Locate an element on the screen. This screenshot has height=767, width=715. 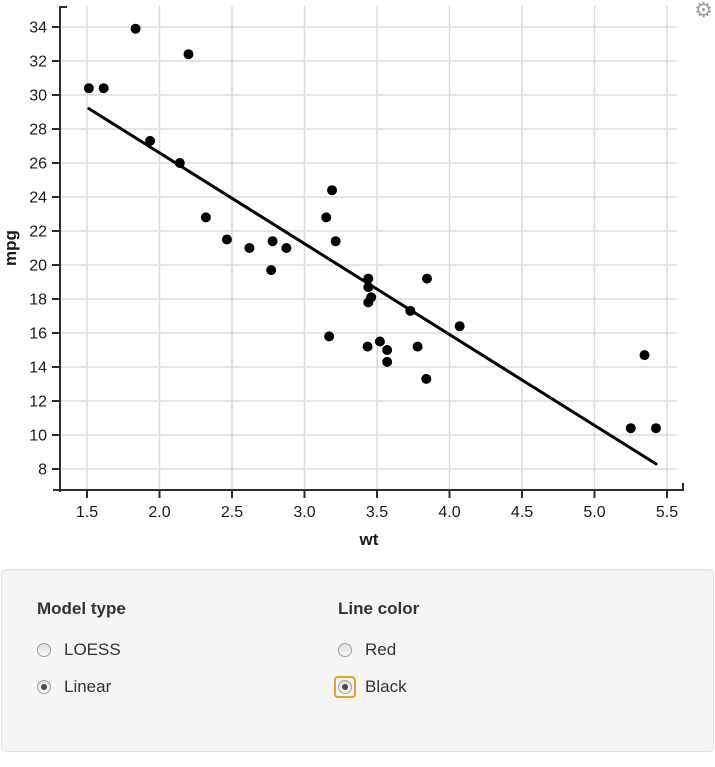
radio-option-linear: Linear is located at coordinates (187, 686).